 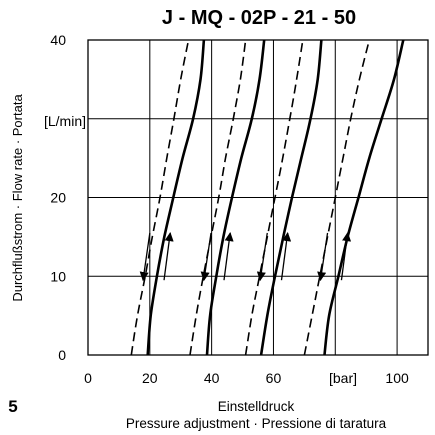 I want to click on y-tick-label-0: 0, so click(x=62, y=355).